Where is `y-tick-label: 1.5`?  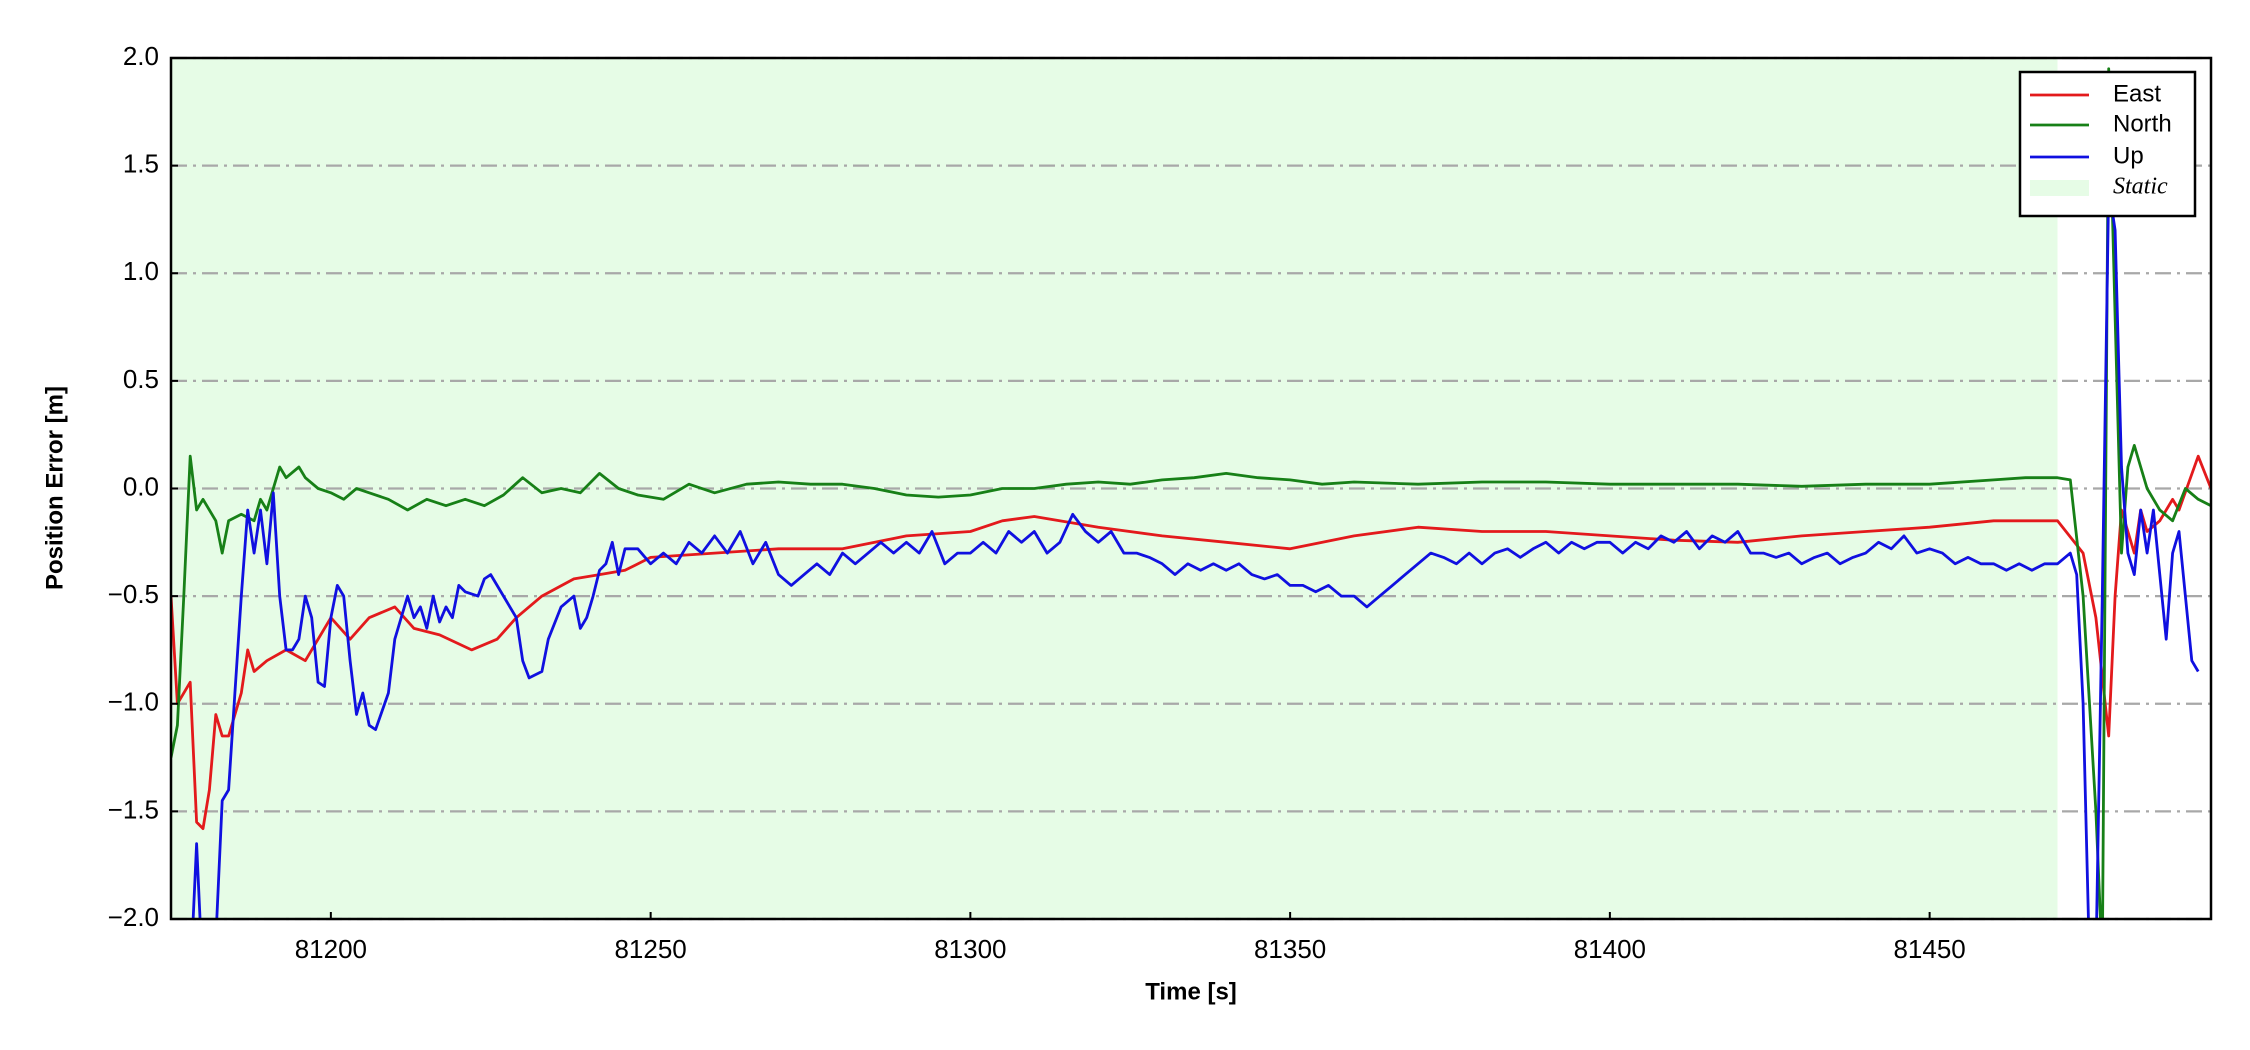 y-tick-label: 1.5 is located at coordinates (141, 164).